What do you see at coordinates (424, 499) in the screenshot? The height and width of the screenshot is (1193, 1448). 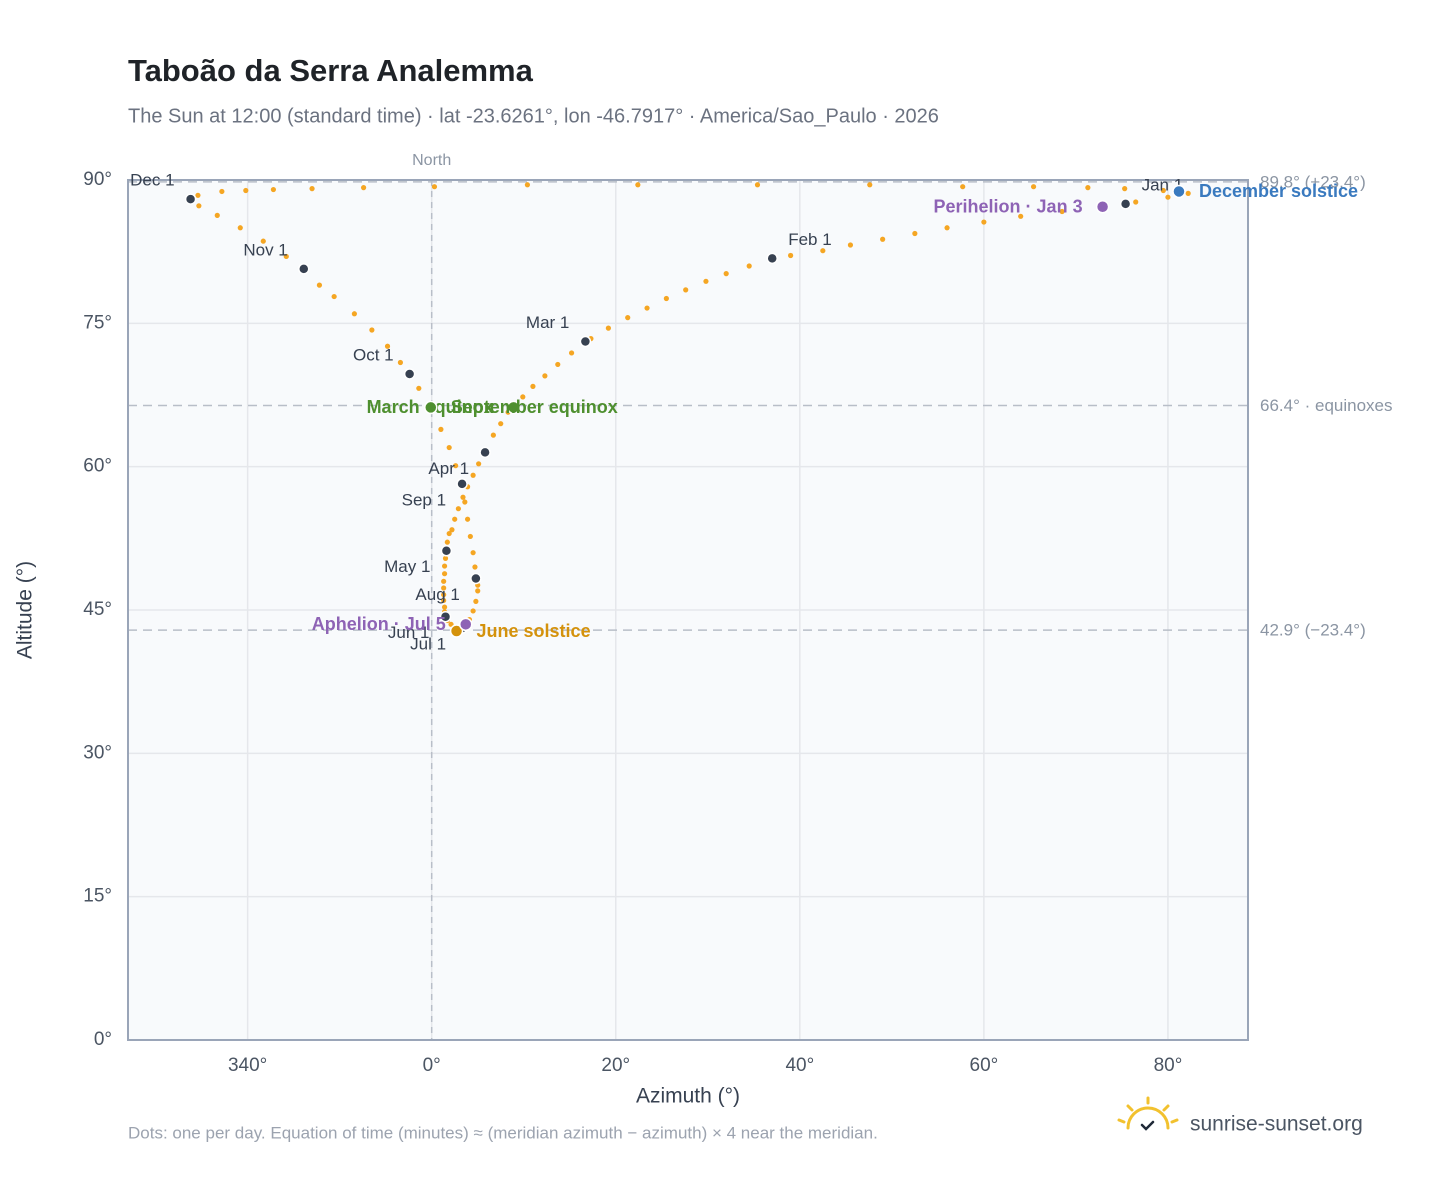 I see `month-label: Sep 1` at bounding box center [424, 499].